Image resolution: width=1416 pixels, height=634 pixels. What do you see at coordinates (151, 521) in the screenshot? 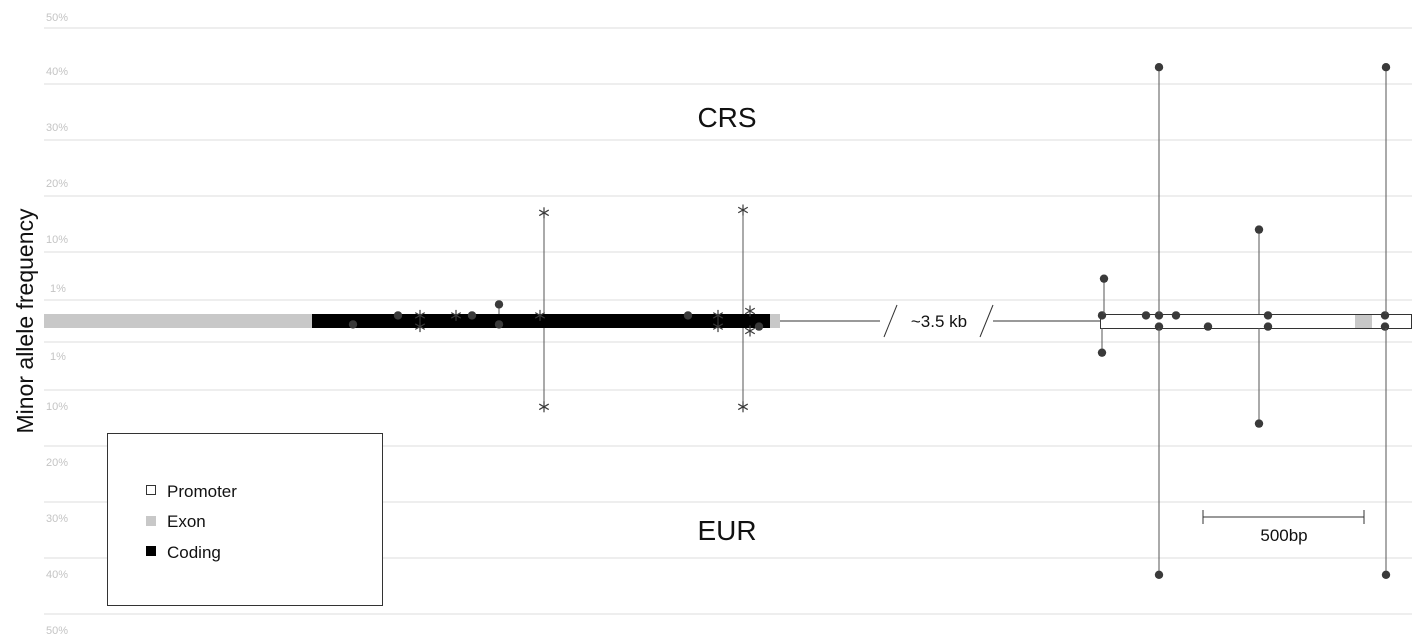
I see `legend-swatch-exon` at bounding box center [151, 521].